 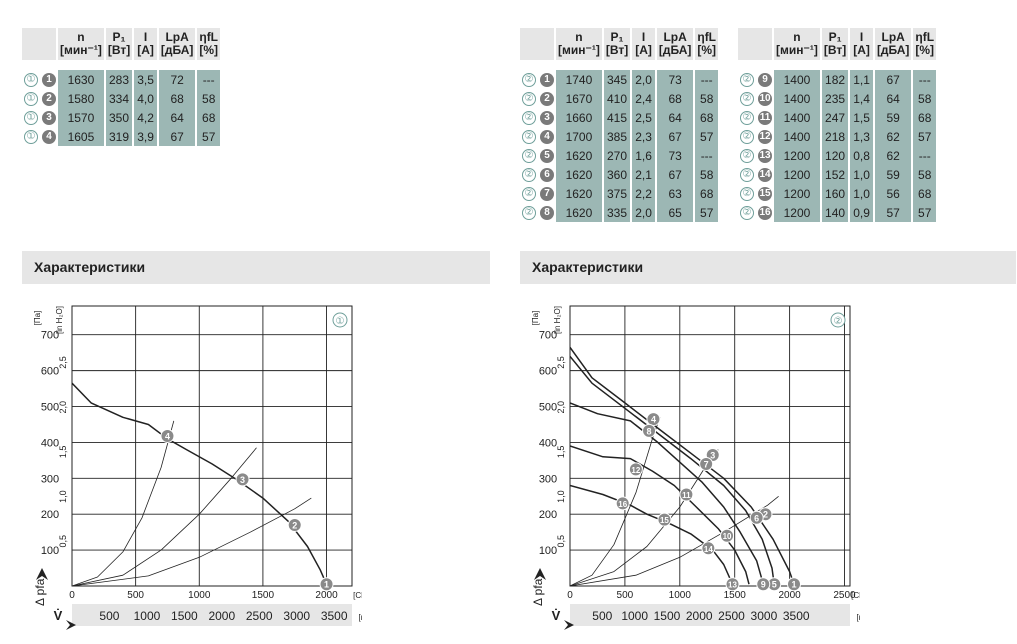 What do you see at coordinates (755, 136) in the screenshot?
I see `row-marker: ② 12` at bounding box center [755, 136].